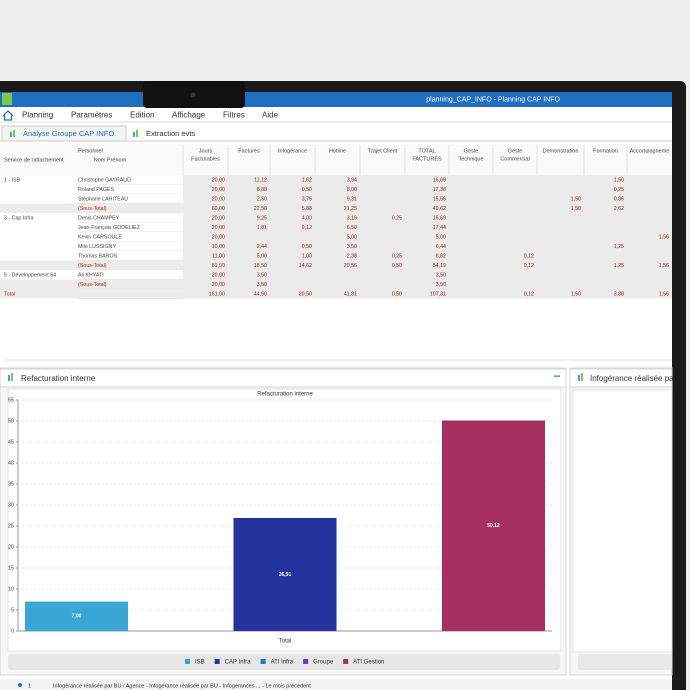  I want to click on menu-item: Filtres, so click(234, 115).